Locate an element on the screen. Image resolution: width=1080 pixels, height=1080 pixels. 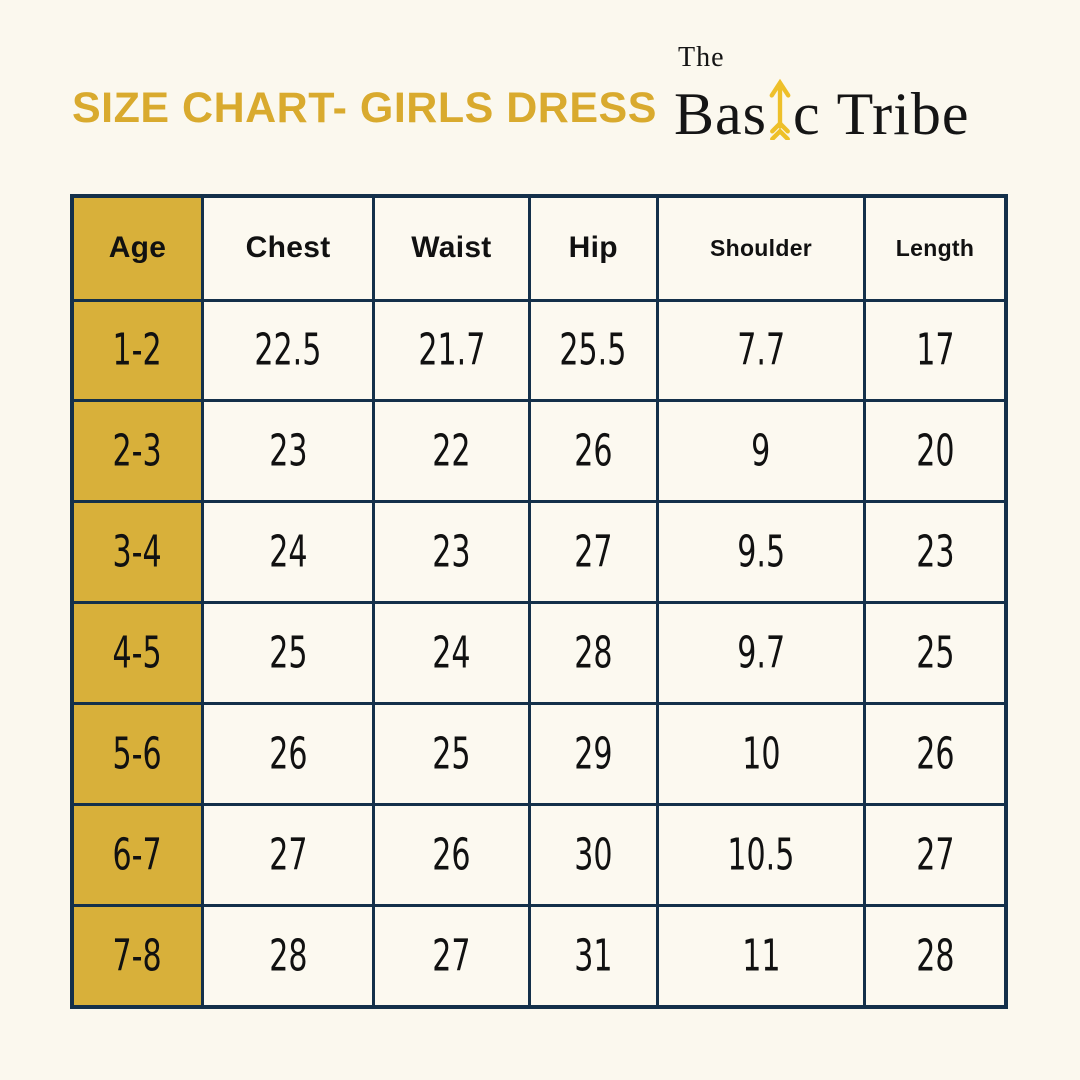
chest-cell: 25 is located at coordinates (288, 653).